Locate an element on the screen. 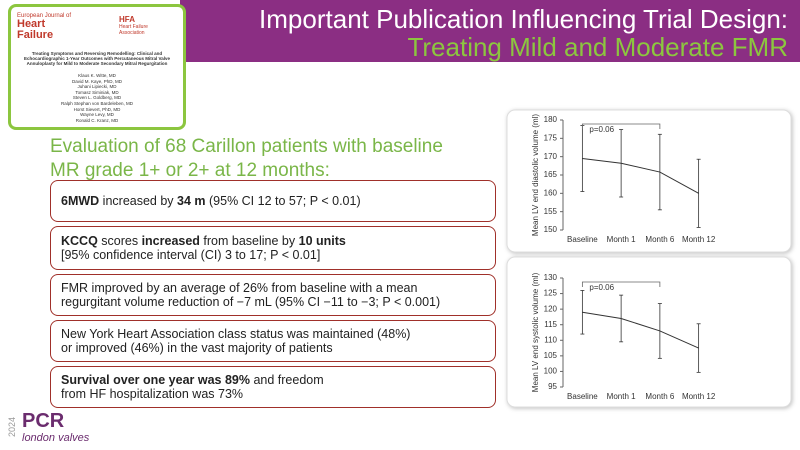 This screenshot has width=800, height=450. logo-year: 2024 is located at coordinates (12, 427).